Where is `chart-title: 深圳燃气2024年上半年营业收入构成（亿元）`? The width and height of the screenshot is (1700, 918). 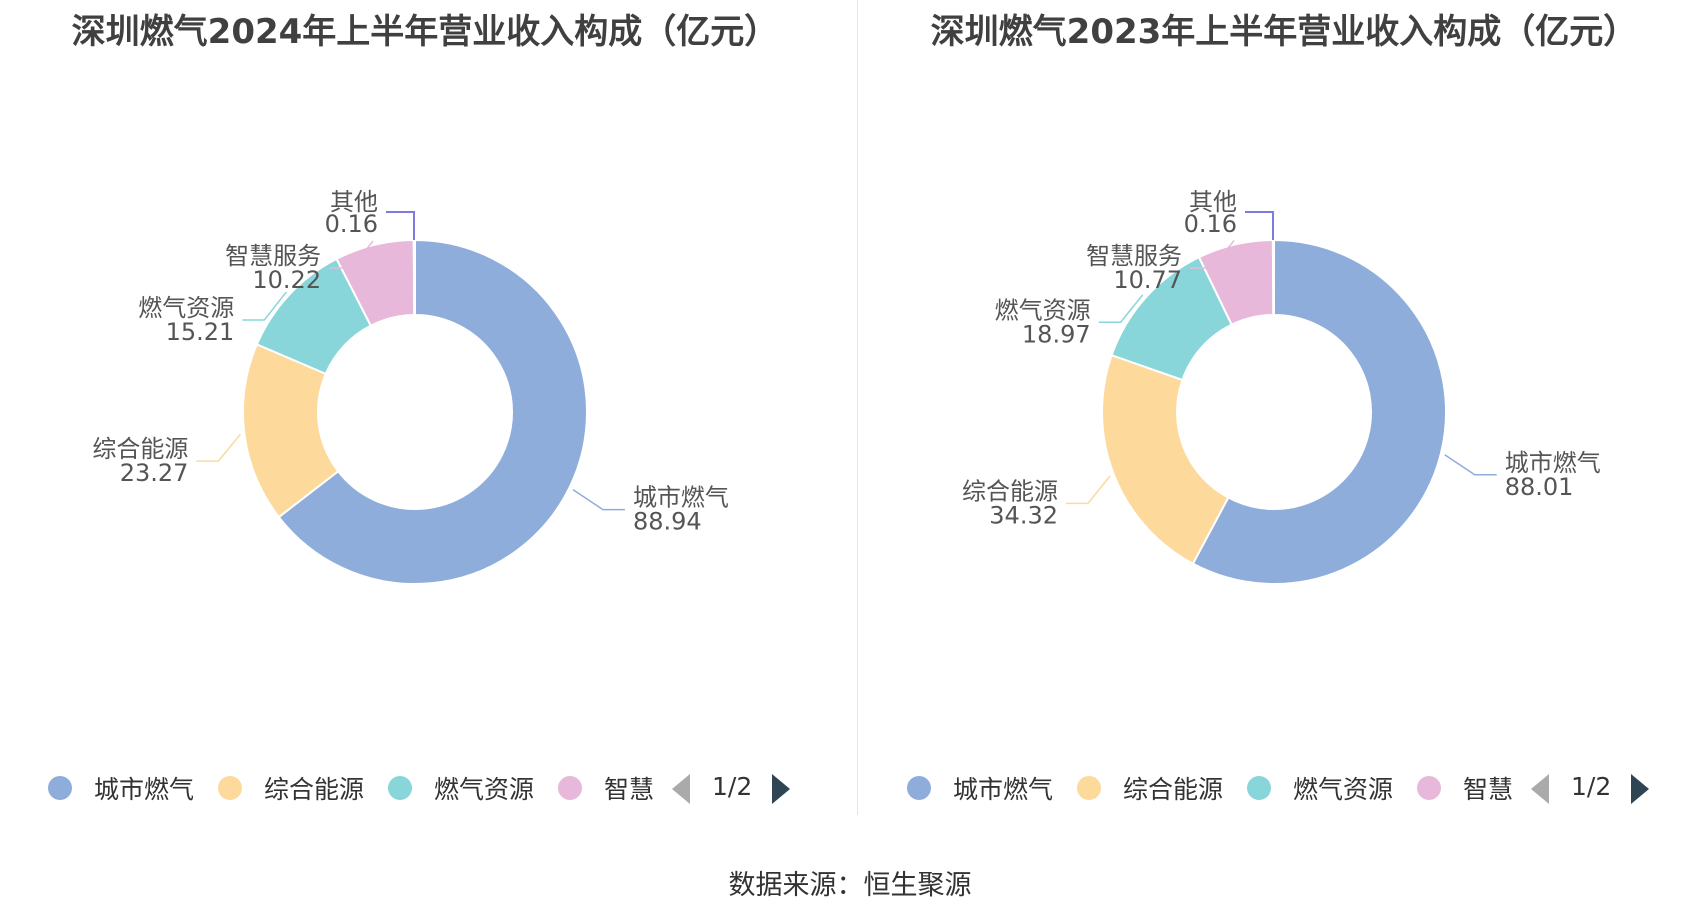 chart-title: 深圳燃气2024年上半年营业收入构成（亿元） is located at coordinates (425, 32).